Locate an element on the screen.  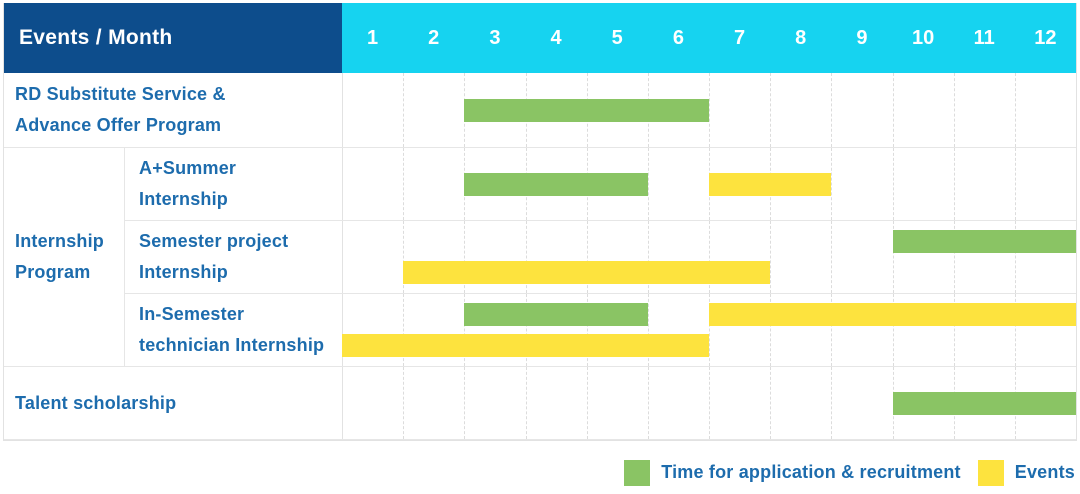
month-header-12: 12 is located at coordinates (1045, 37).